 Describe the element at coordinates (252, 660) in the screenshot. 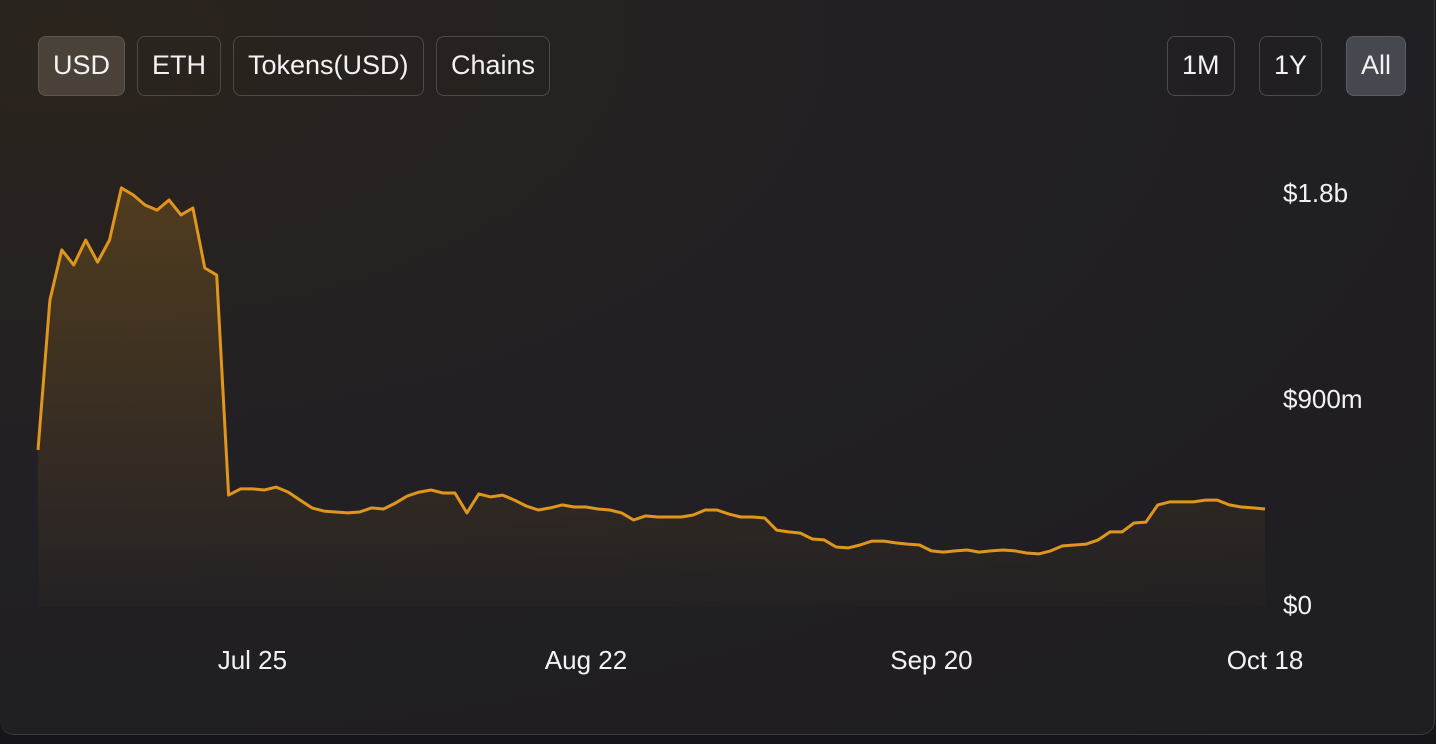

I see `x-tick-label: Jul 25` at that location.